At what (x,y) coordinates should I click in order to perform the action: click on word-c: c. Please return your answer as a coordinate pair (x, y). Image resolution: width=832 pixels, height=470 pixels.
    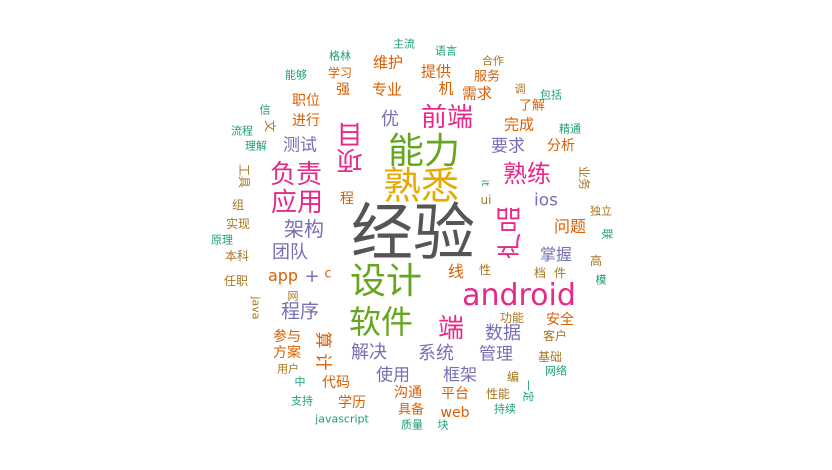
    Looking at the image, I should click on (328, 274).